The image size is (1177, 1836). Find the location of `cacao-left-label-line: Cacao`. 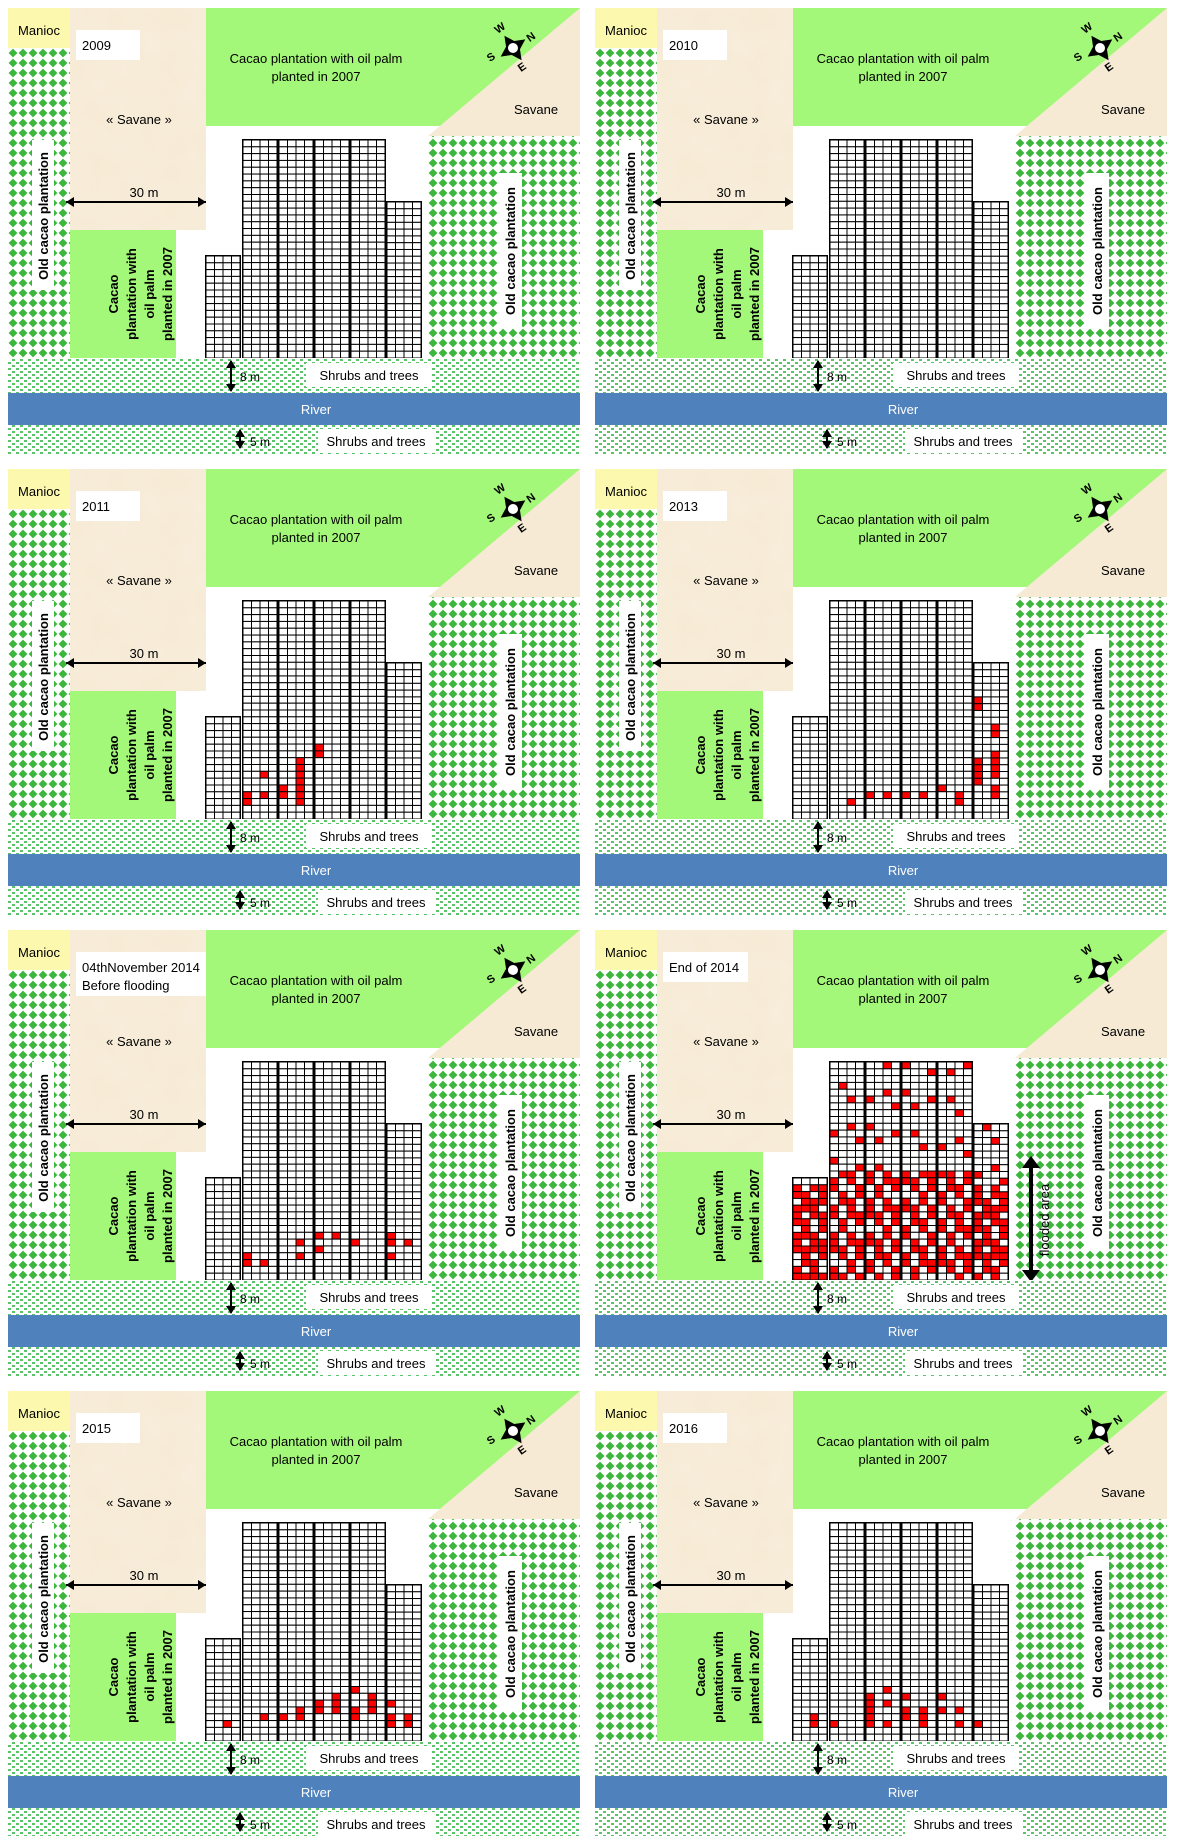

cacao-left-label-line: Cacao is located at coordinates (700, 293).